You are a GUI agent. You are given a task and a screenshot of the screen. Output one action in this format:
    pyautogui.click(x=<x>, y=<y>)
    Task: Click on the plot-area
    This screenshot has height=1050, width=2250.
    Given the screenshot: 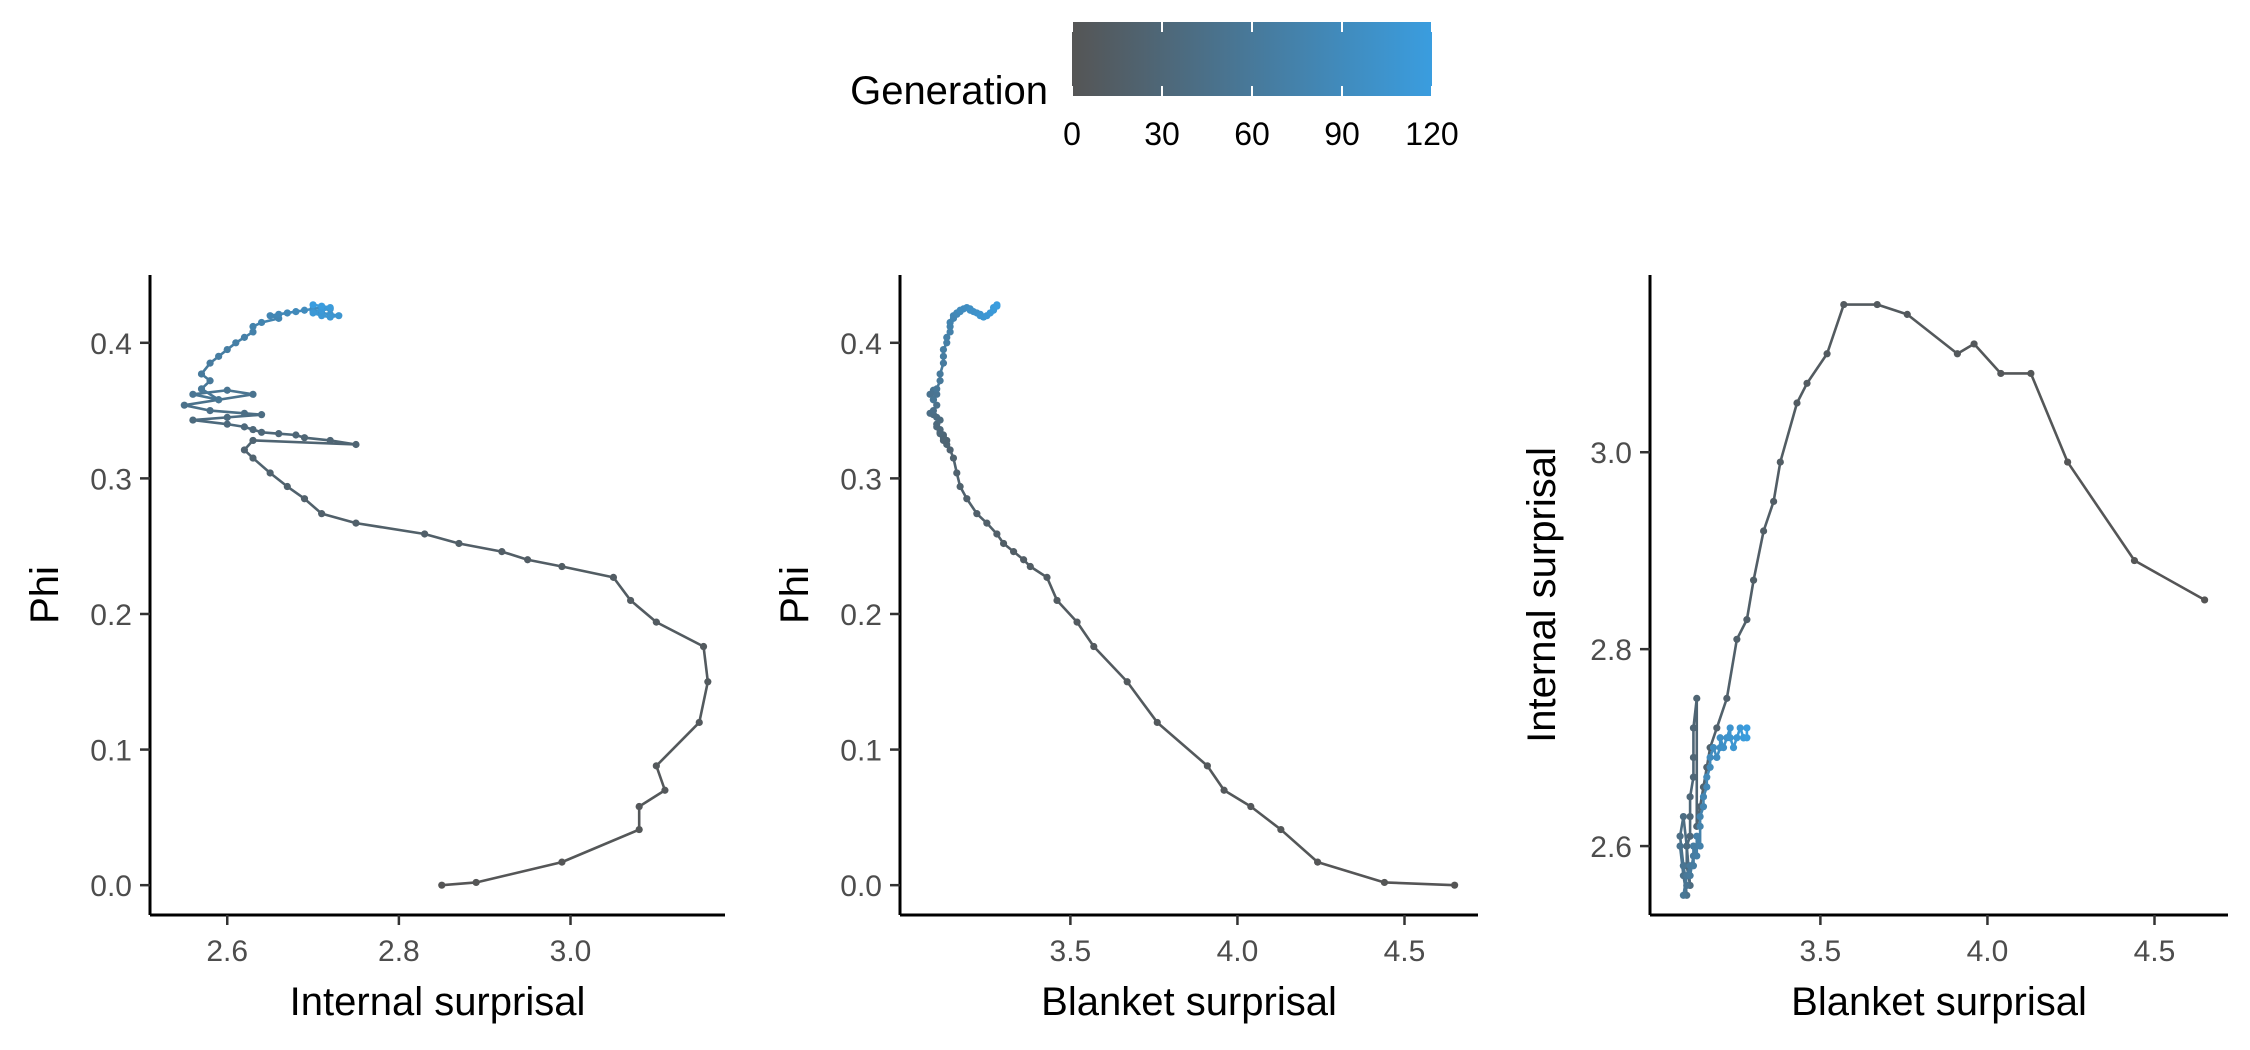 What is the action you would take?
    pyautogui.click(x=446, y=595)
    